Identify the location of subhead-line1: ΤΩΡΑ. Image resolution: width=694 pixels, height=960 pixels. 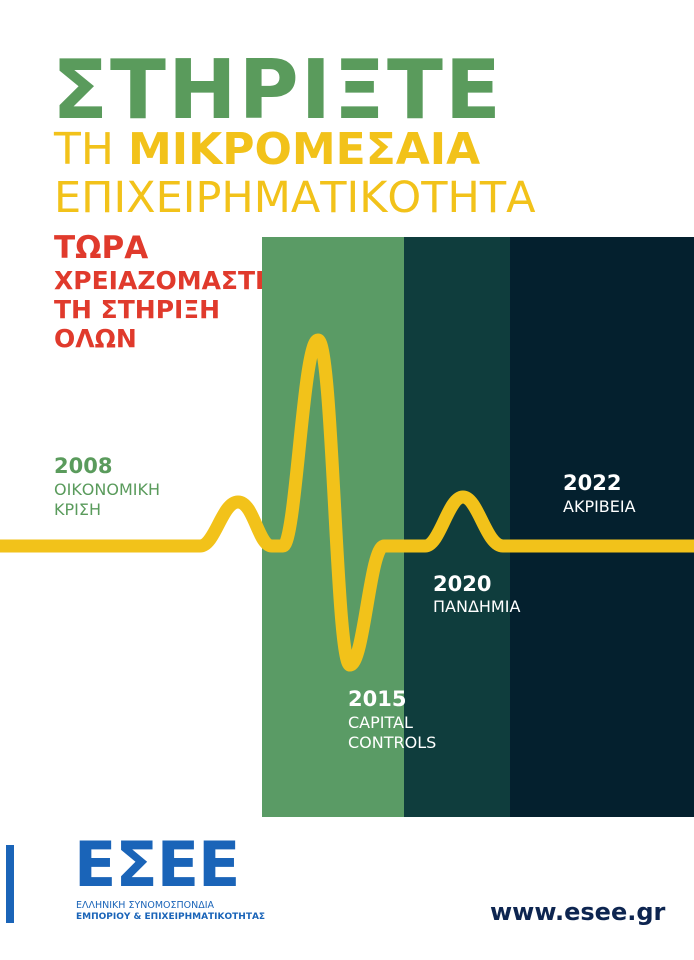
(101, 248).